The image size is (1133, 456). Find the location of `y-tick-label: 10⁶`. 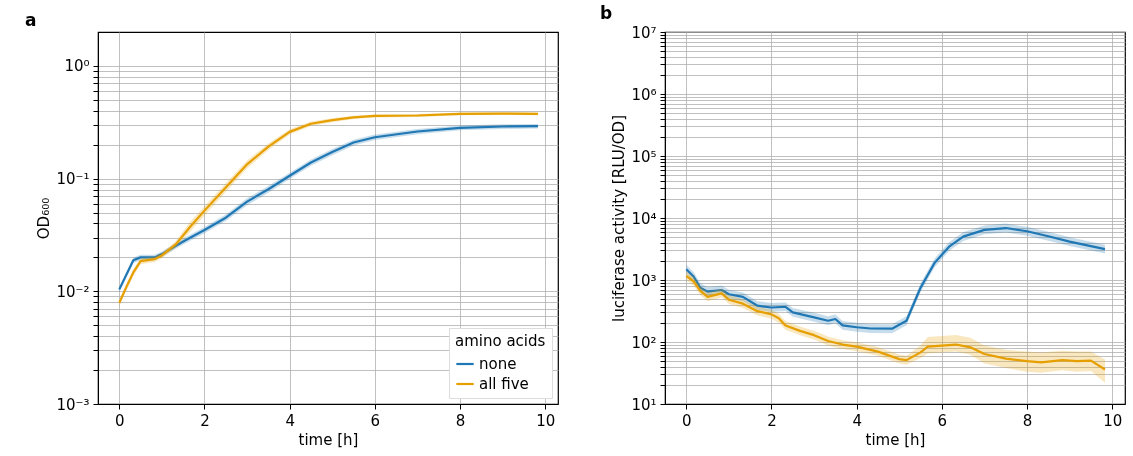

y-tick-label: 10⁶ is located at coordinates (644, 94).